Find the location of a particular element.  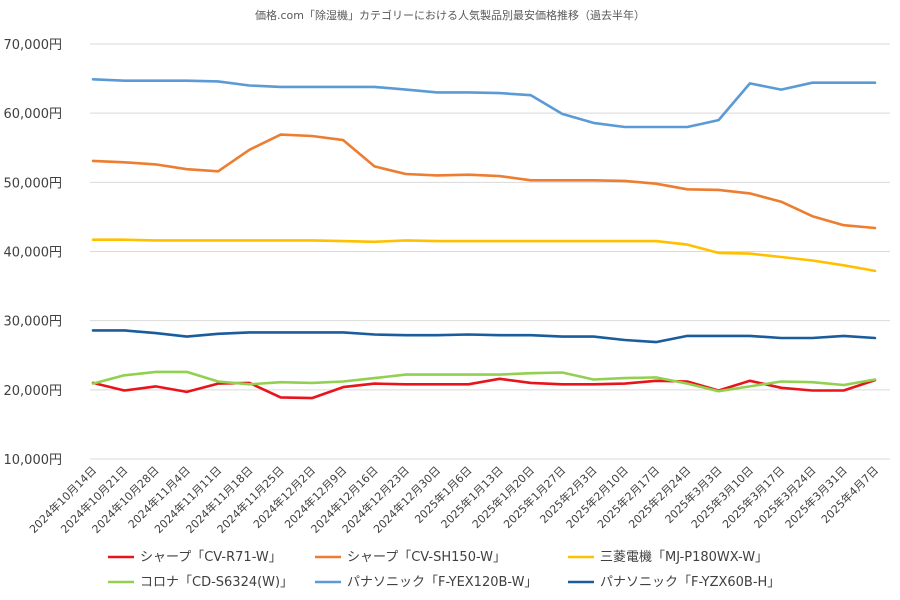

legend-label: パナソニック「F-YEX120B-W」 is located at coordinates (442, 582).